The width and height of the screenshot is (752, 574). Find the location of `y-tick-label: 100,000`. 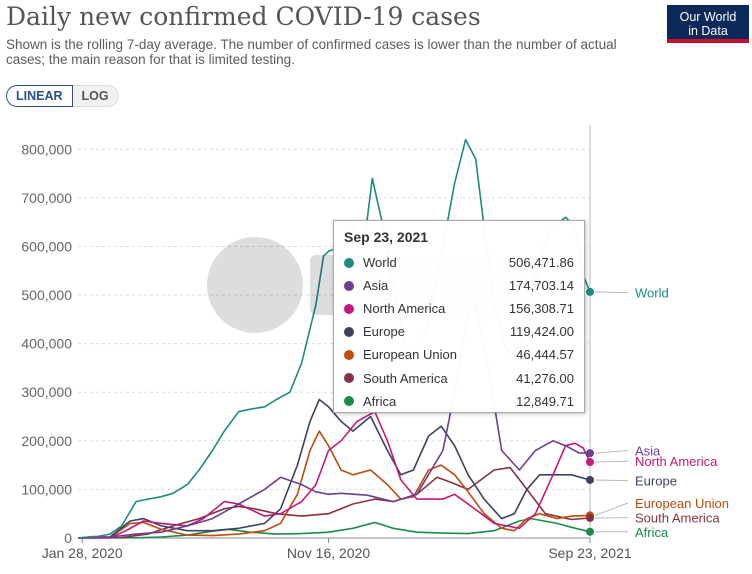

y-tick-label: 100,000 is located at coordinates (46, 489).